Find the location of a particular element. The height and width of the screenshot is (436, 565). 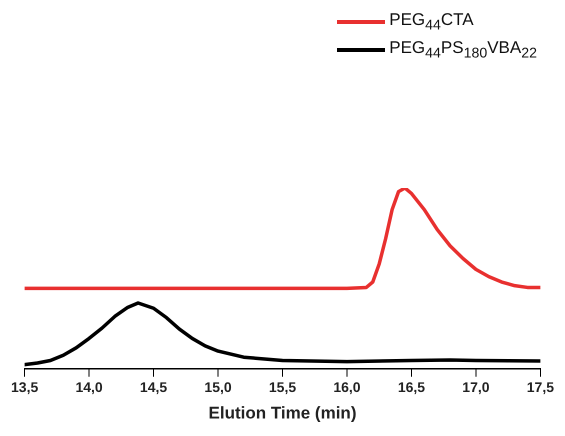

x-tick-label: 16,0 is located at coordinates (347, 387).